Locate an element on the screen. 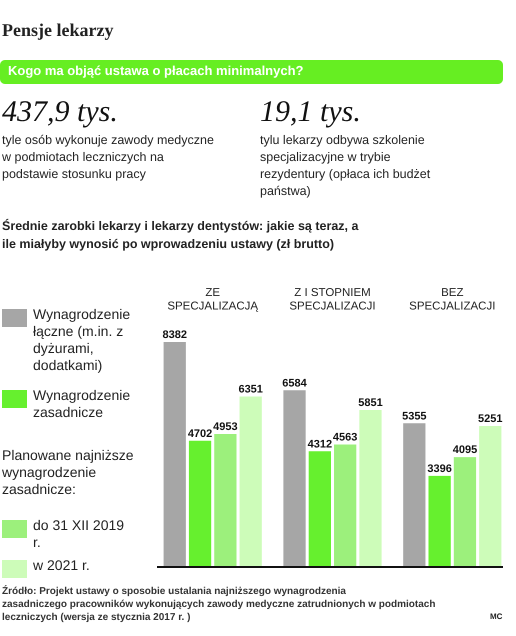 The image size is (516, 636). data-label: 4953 is located at coordinates (225, 427).